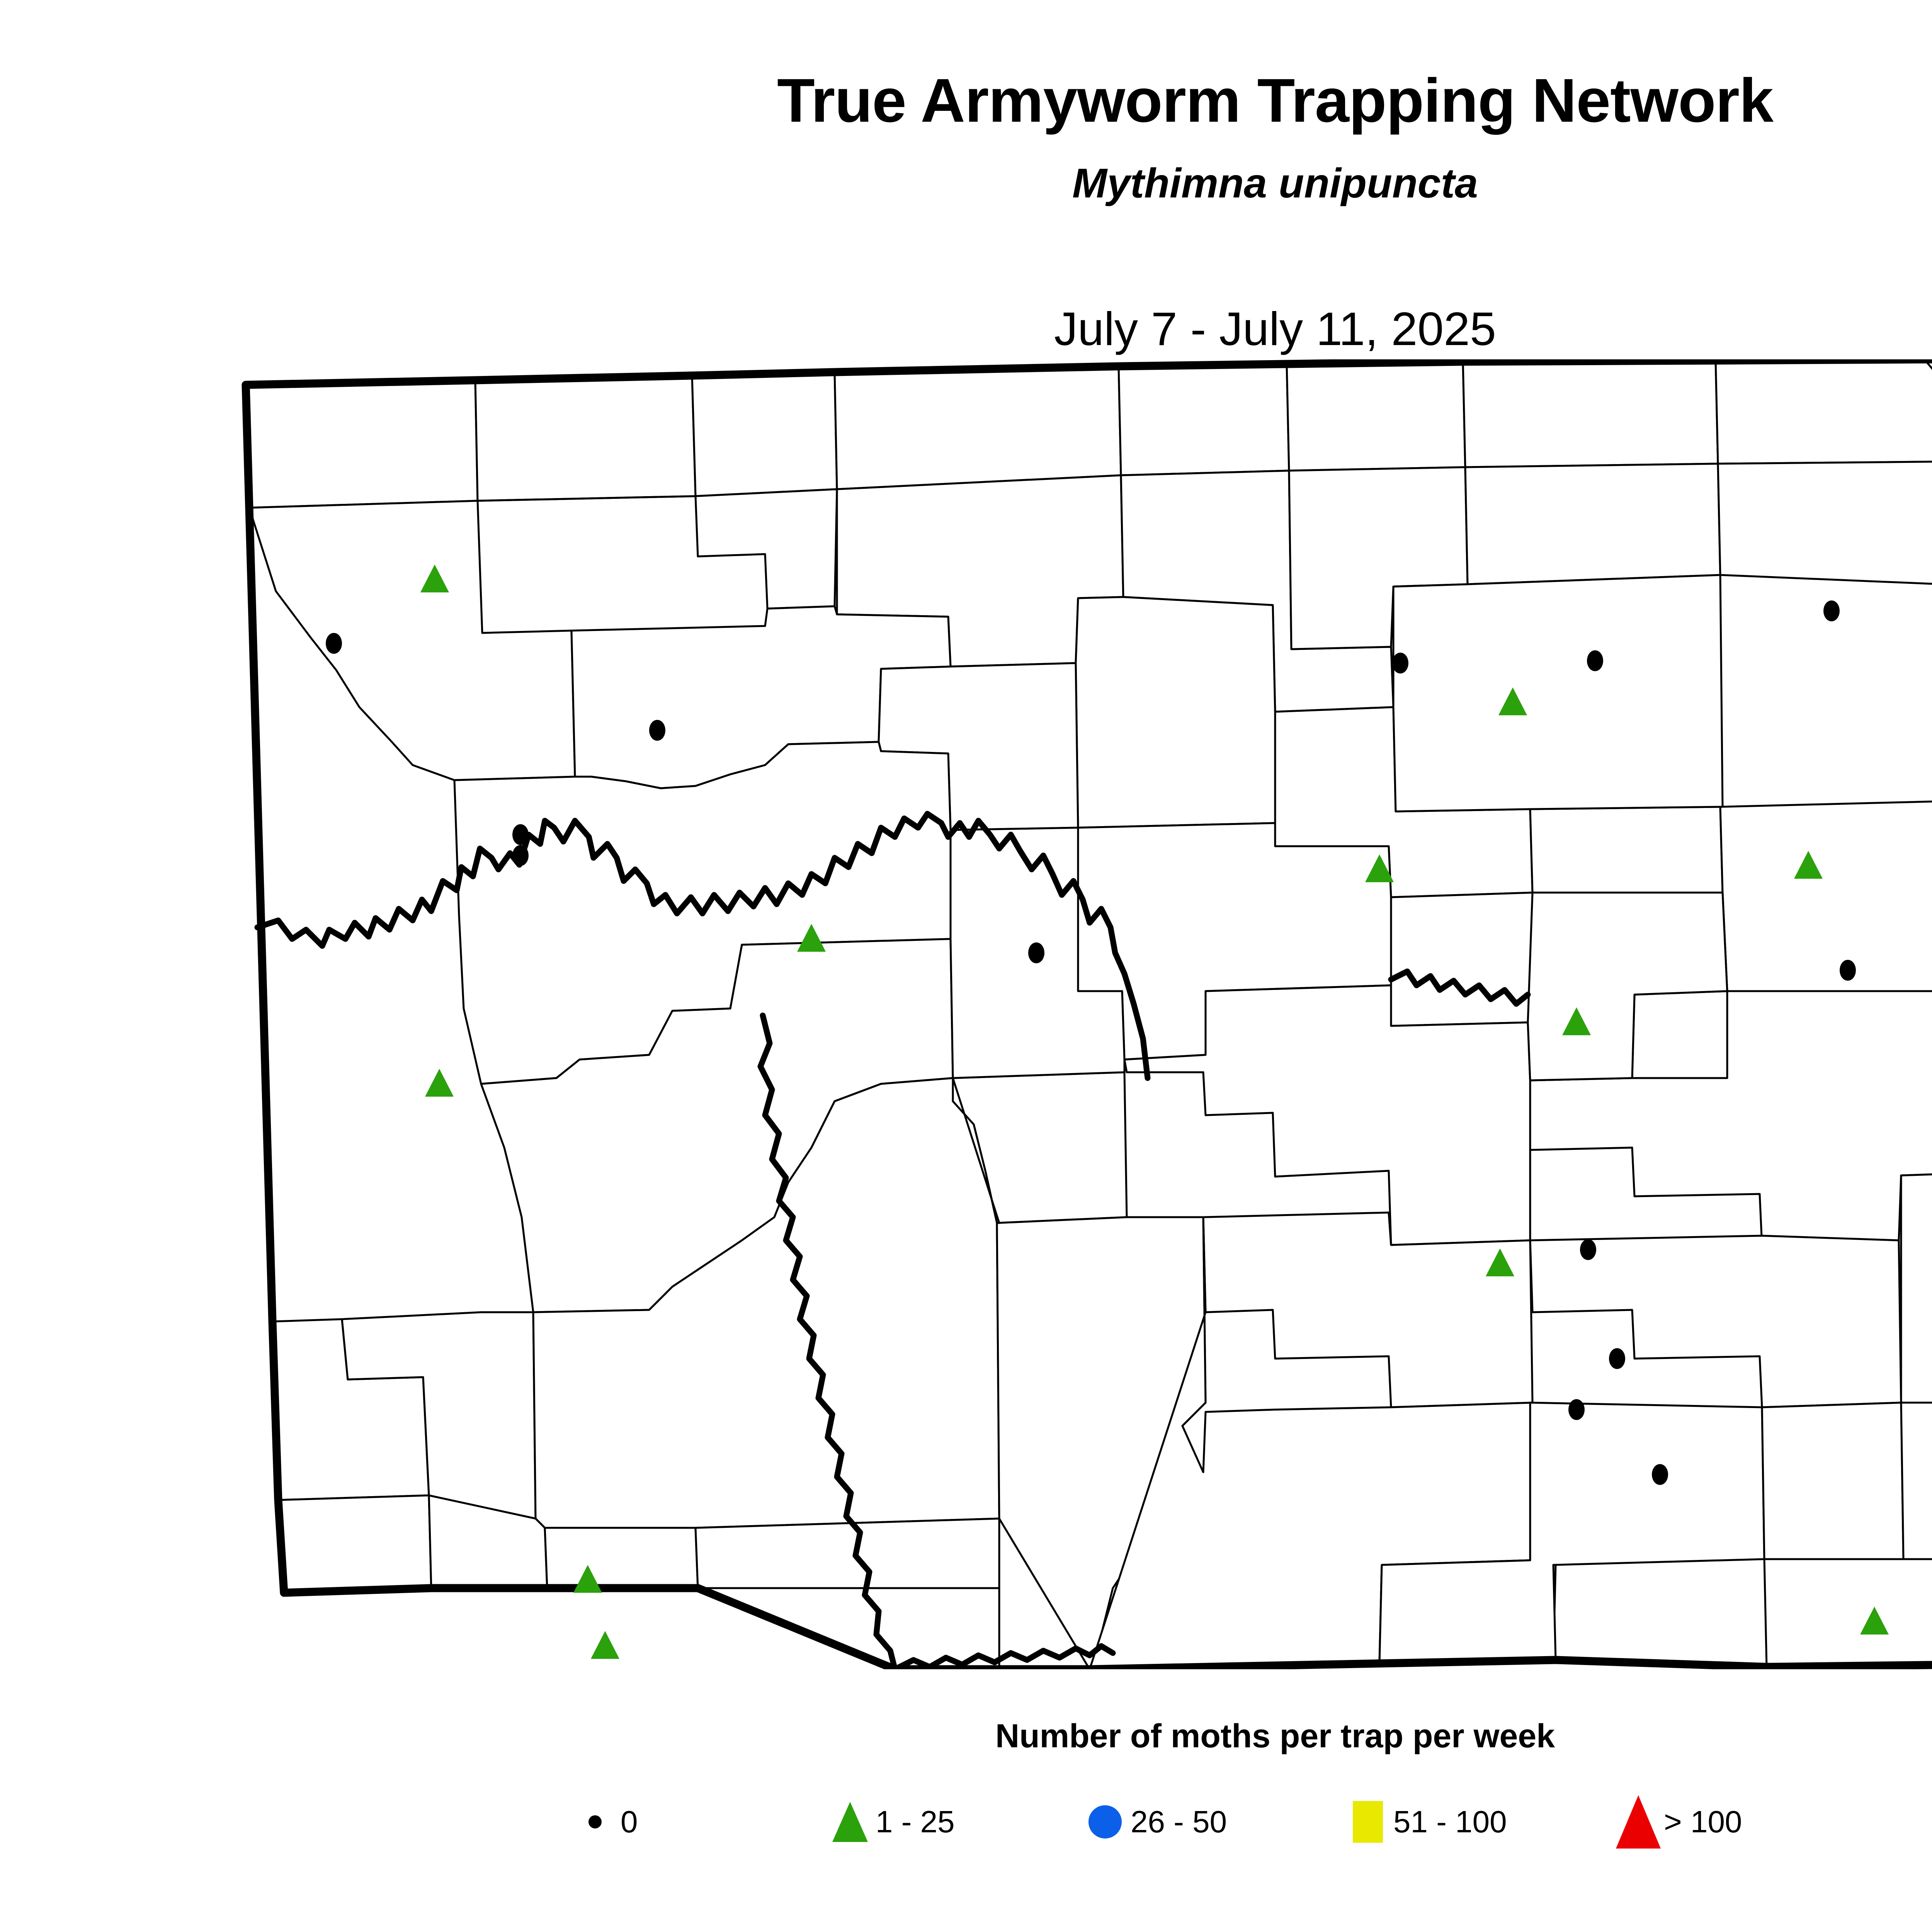 This screenshot has width=1932, height=1932. What do you see at coordinates (355, 1544) in the screenshot?
I see `county-bowman` at bounding box center [355, 1544].